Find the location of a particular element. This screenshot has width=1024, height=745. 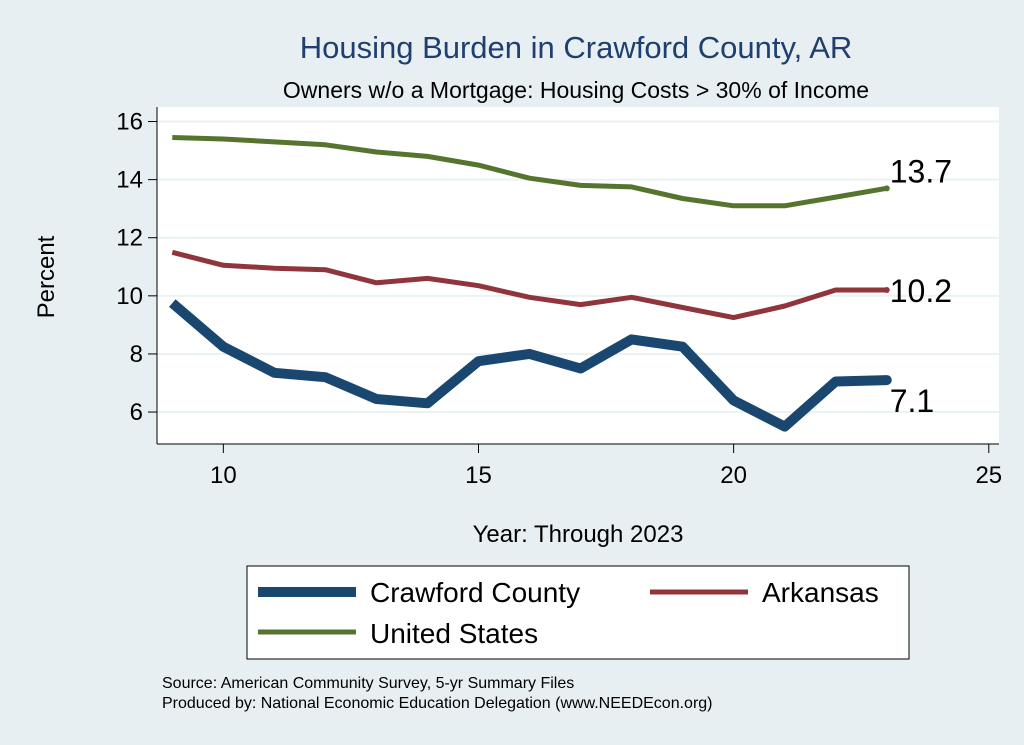

legend-label-0: Crawford County is located at coordinates (475, 592).